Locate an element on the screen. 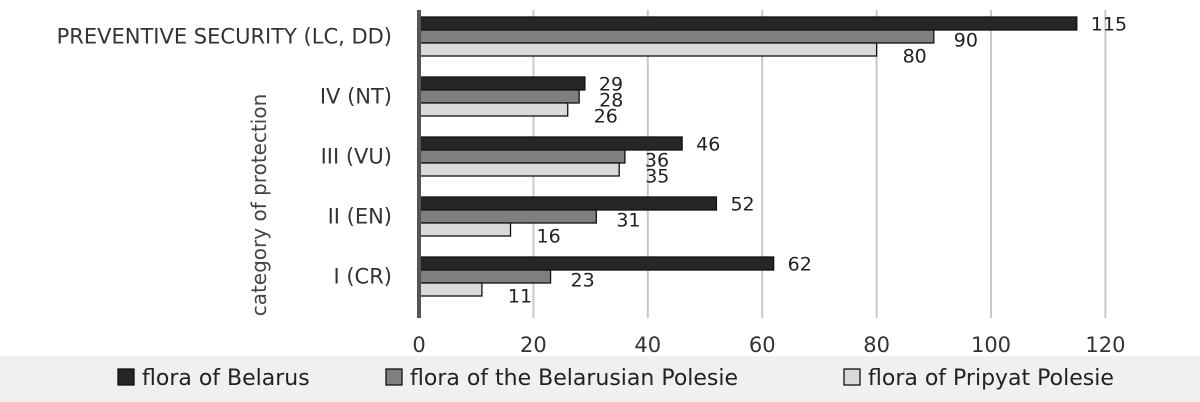  data-label: 29 is located at coordinates (611, 85).